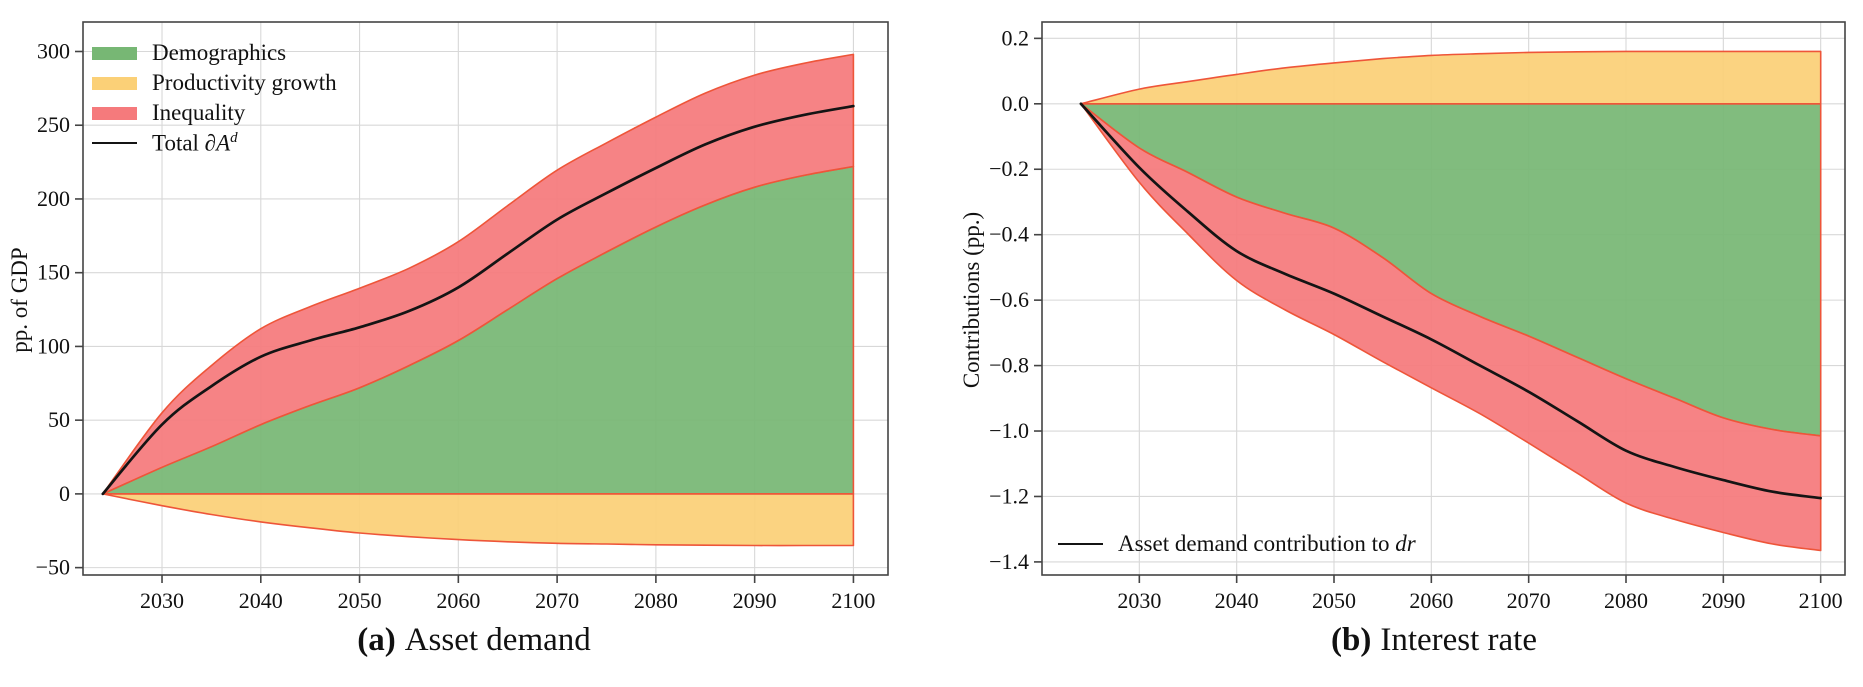 This screenshot has height=687, width=1863. What do you see at coordinates (64, 493) in the screenshot?
I see `y-tick-label: 0` at bounding box center [64, 493].